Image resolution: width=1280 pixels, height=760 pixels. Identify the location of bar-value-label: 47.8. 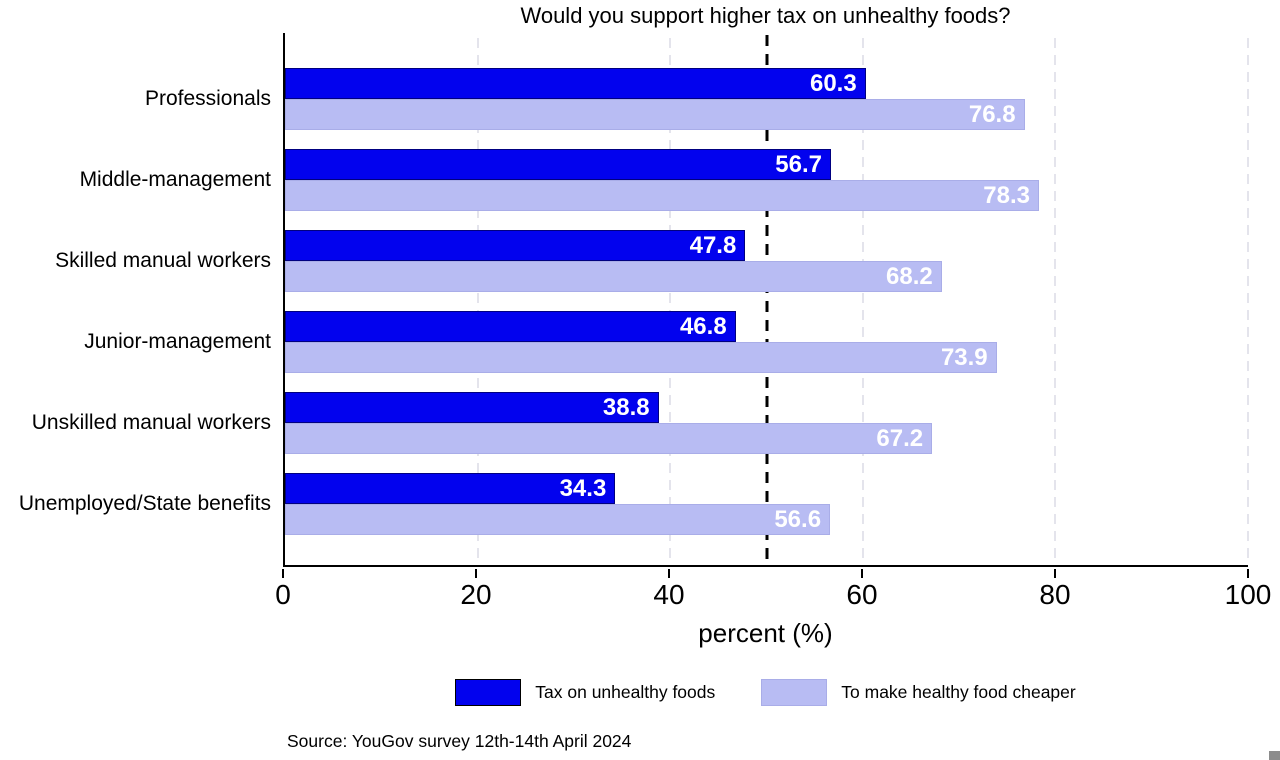
(713, 245).